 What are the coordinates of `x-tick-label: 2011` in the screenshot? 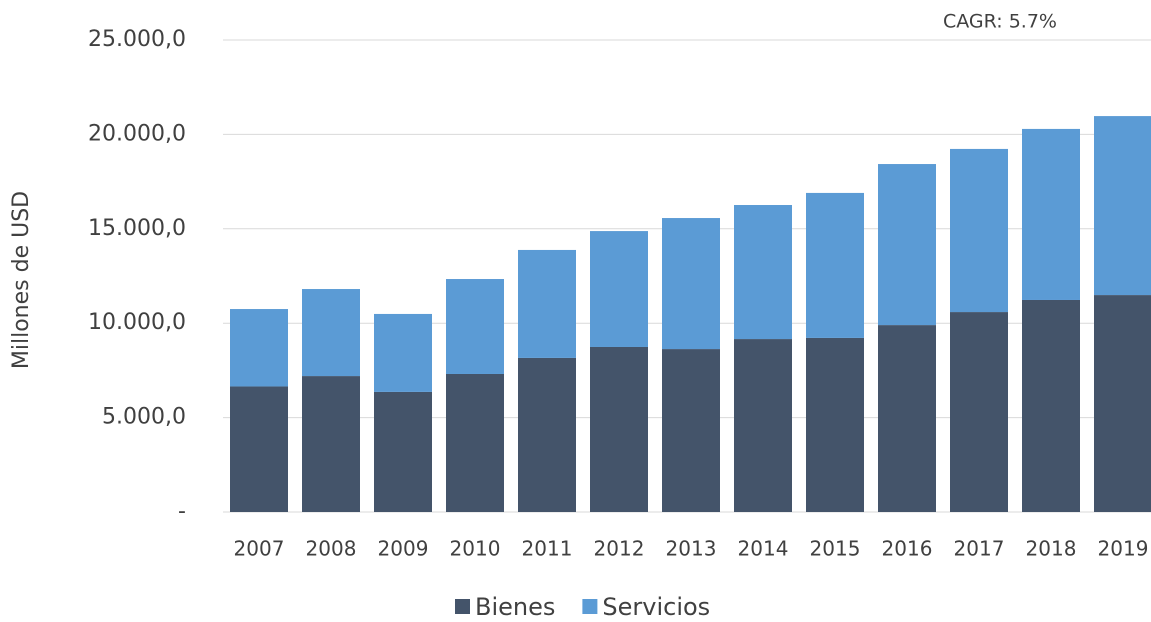 It's located at (547, 549).